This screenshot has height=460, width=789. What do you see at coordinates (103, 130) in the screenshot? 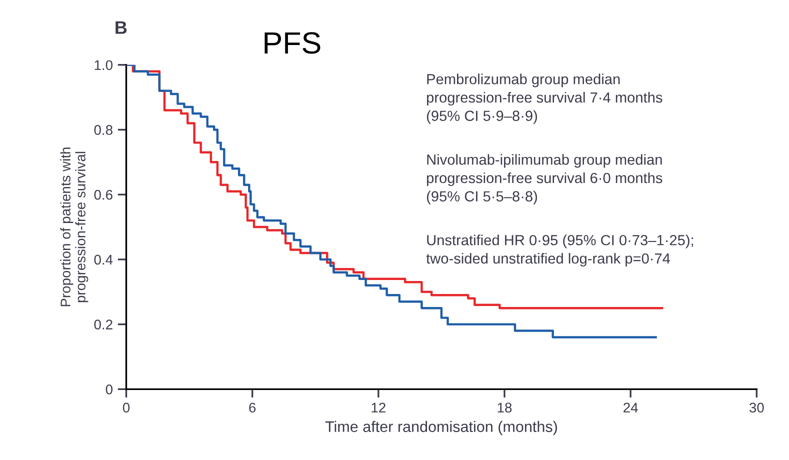
I see `y-tick-label: 0.8` at bounding box center [103, 130].